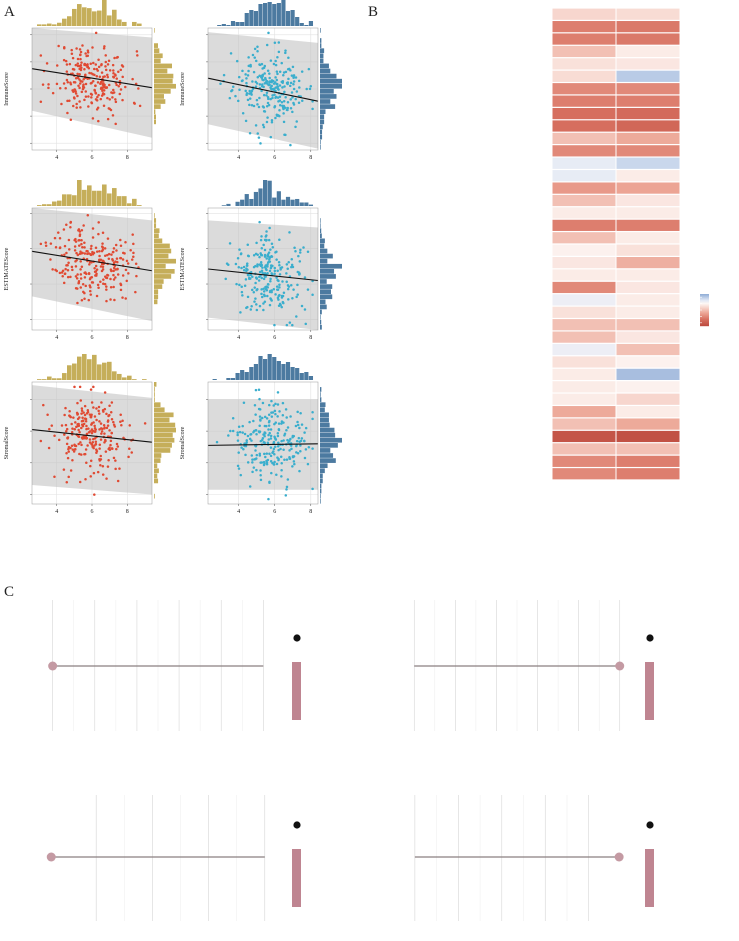 Image resolution: width=739 pixels, height=941 pixels. I want to click on x-tick-label: 6, so click(274, 158).